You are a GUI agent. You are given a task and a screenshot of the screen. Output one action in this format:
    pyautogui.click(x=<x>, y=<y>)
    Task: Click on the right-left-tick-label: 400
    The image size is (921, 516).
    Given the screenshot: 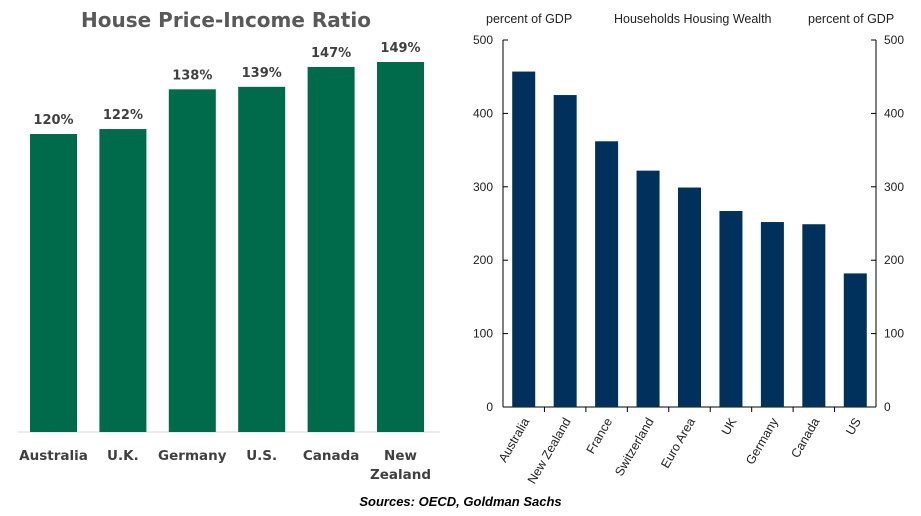 What is the action you would take?
    pyautogui.click(x=483, y=113)
    